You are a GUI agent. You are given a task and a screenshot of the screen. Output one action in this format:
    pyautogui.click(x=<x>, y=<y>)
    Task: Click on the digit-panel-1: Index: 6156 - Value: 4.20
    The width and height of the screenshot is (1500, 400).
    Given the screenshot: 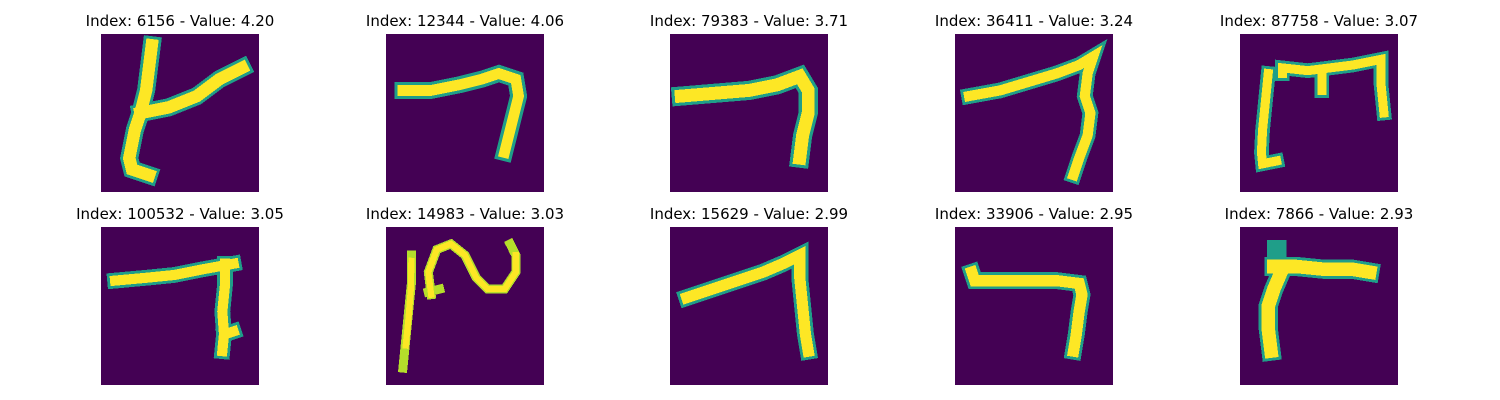 What is the action you would take?
    pyautogui.click(x=180, y=102)
    